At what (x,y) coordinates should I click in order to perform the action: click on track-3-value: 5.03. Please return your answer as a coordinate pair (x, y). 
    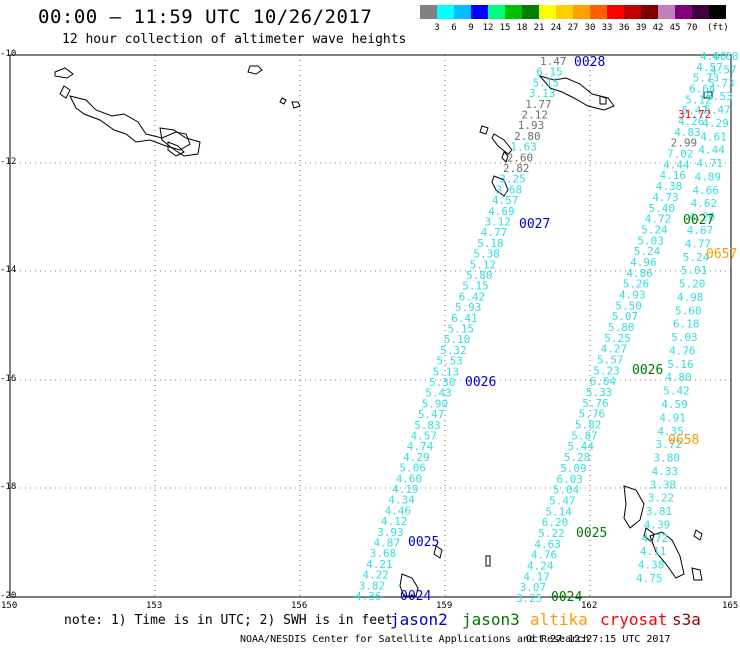
    Looking at the image, I should click on (684, 337).